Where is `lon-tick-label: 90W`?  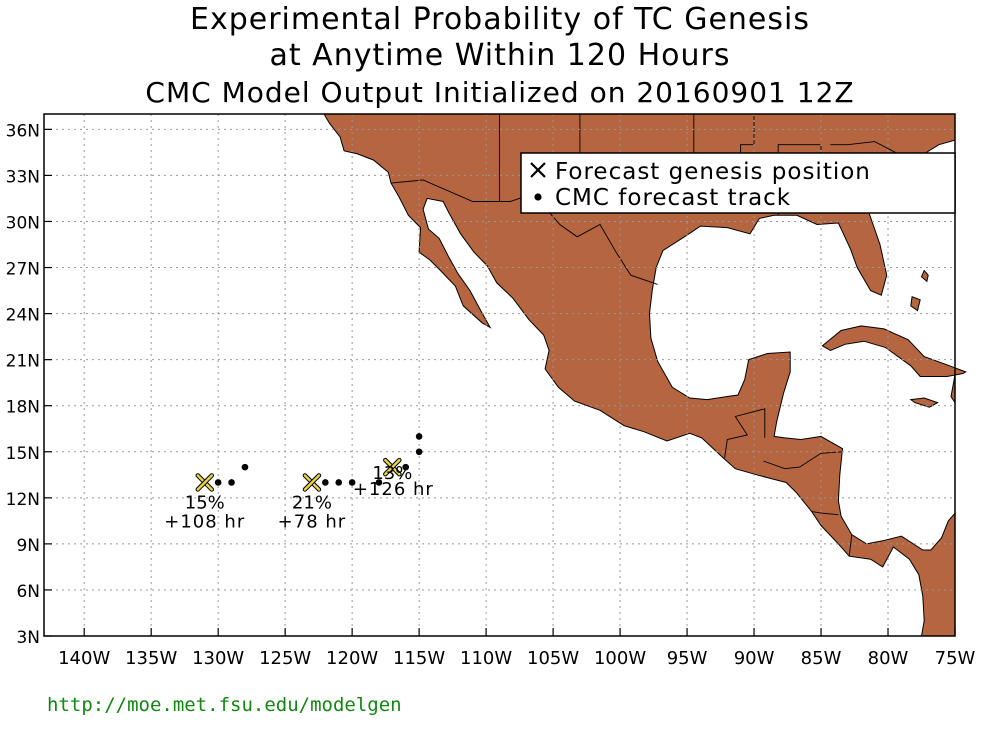 lon-tick-label: 90W is located at coordinates (754, 658).